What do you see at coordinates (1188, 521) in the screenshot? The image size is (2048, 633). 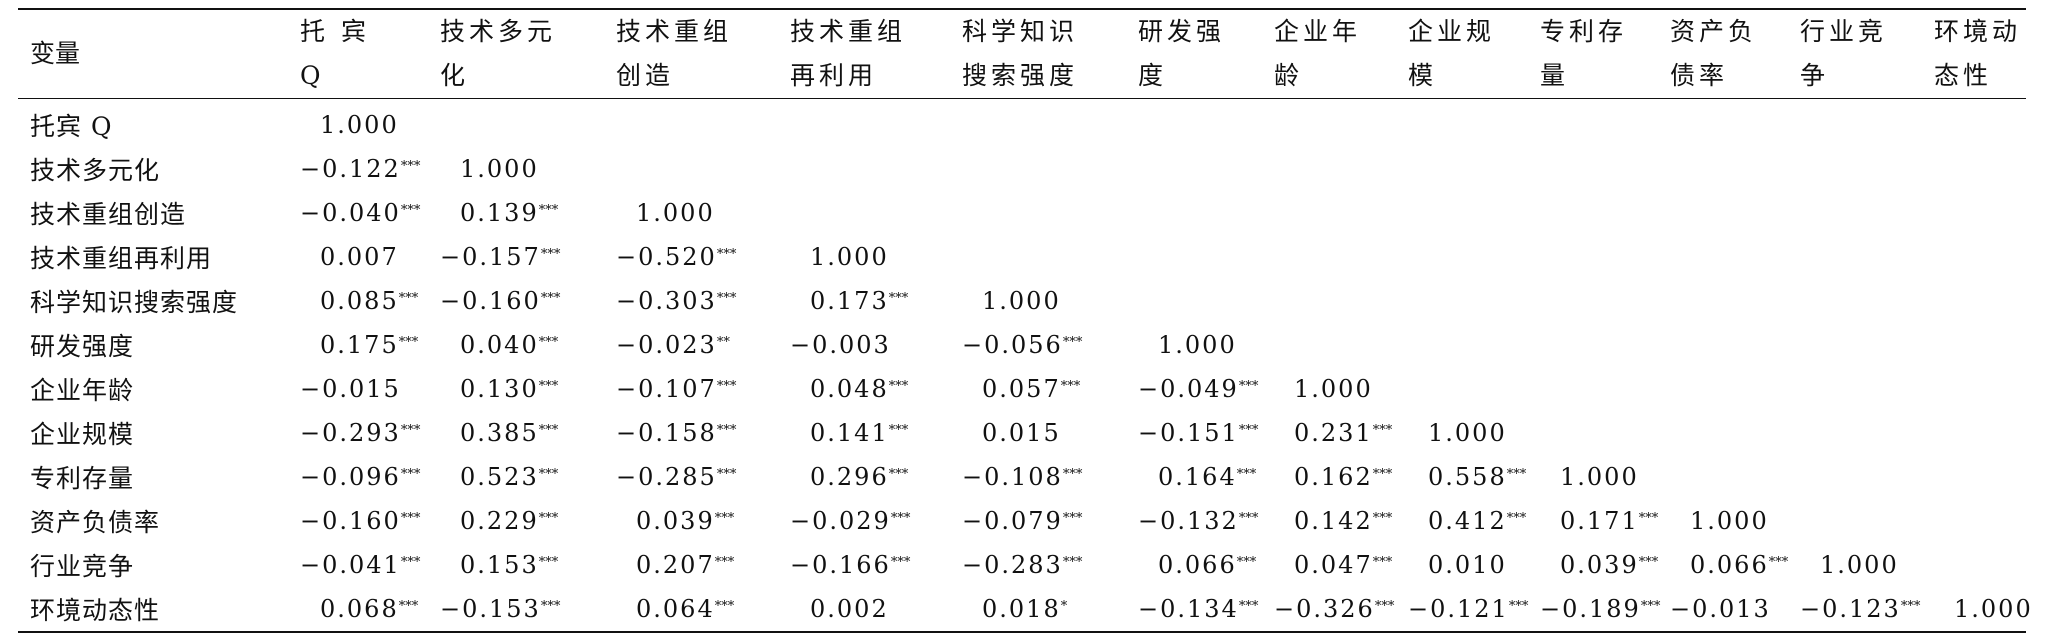 I see `correlation-value: −0.132` at bounding box center [1188, 521].